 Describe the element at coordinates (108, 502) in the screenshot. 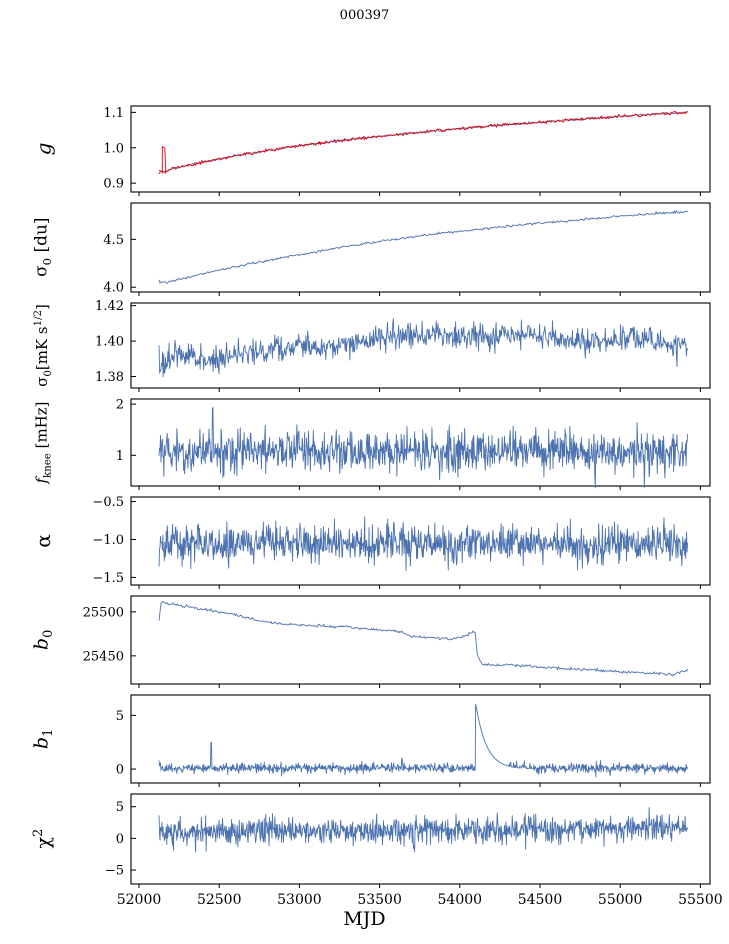

I see `y-tick-label: −0.5` at that location.